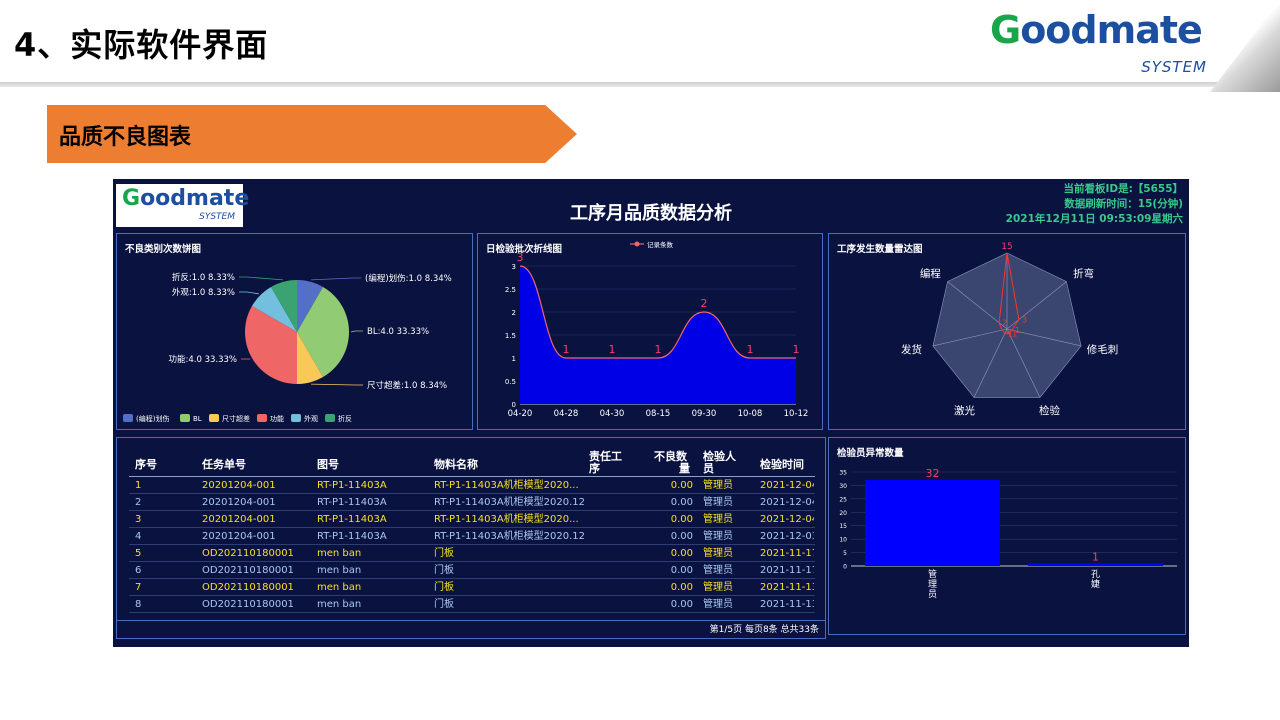 The height and width of the screenshot is (720, 1280). What do you see at coordinates (704, 414) in the screenshot?
I see `line-x-tick: 09-30` at bounding box center [704, 414].